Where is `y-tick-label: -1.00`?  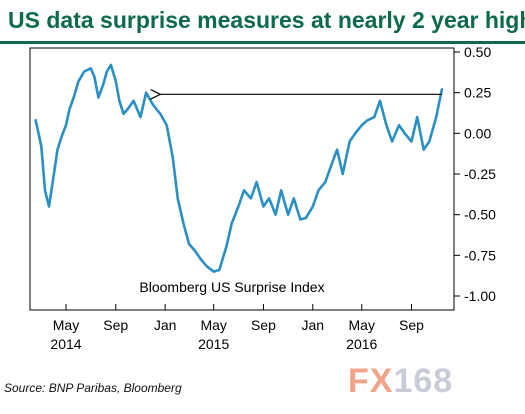 y-tick-label: -1.00 is located at coordinates (480, 296).